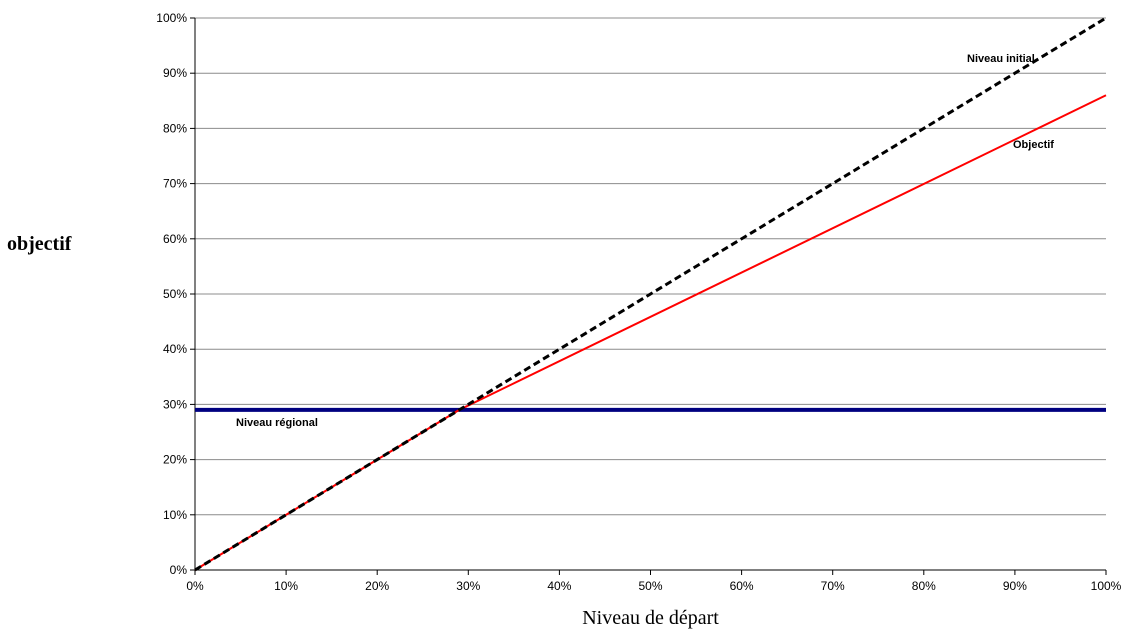 Image resolution: width=1125 pixels, height=630 pixels. I want to click on x-tick-label: 0%, so click(195, 586).